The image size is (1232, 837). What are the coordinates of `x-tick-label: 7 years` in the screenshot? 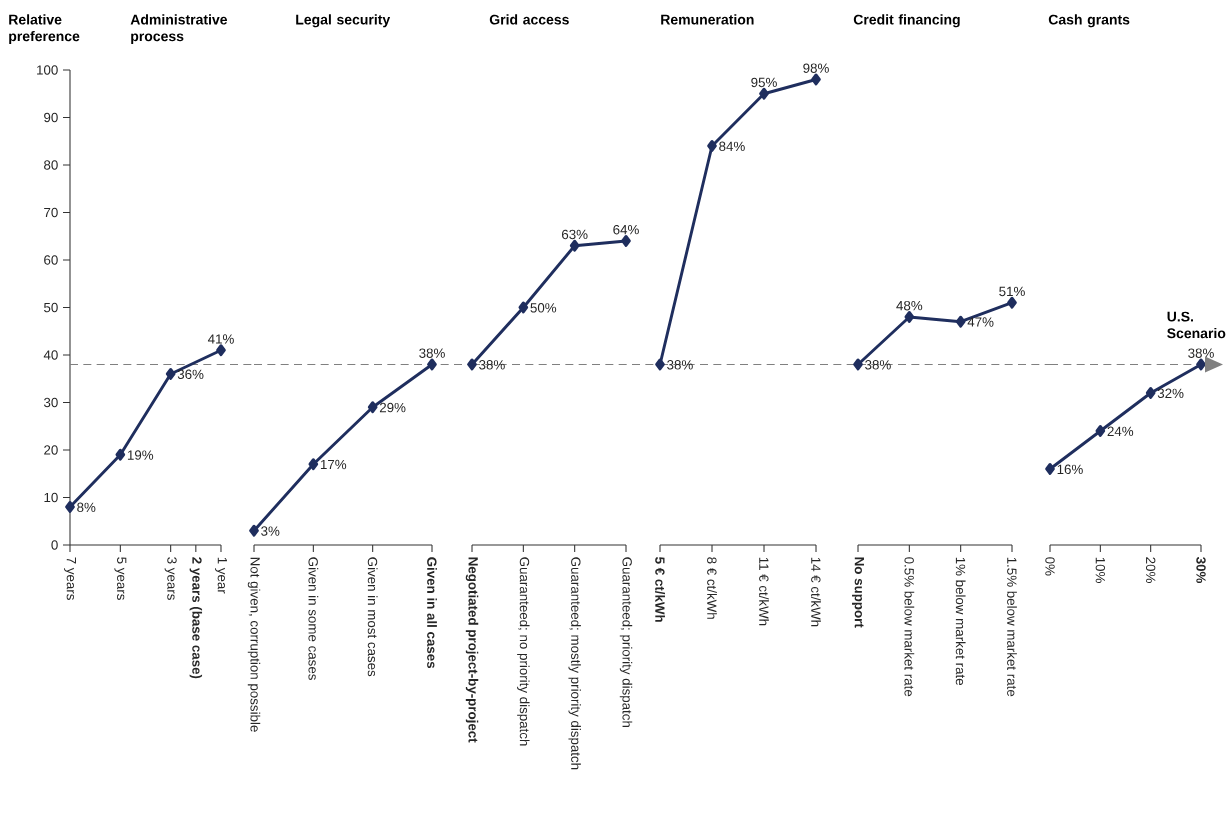 It's located at (70, 578).